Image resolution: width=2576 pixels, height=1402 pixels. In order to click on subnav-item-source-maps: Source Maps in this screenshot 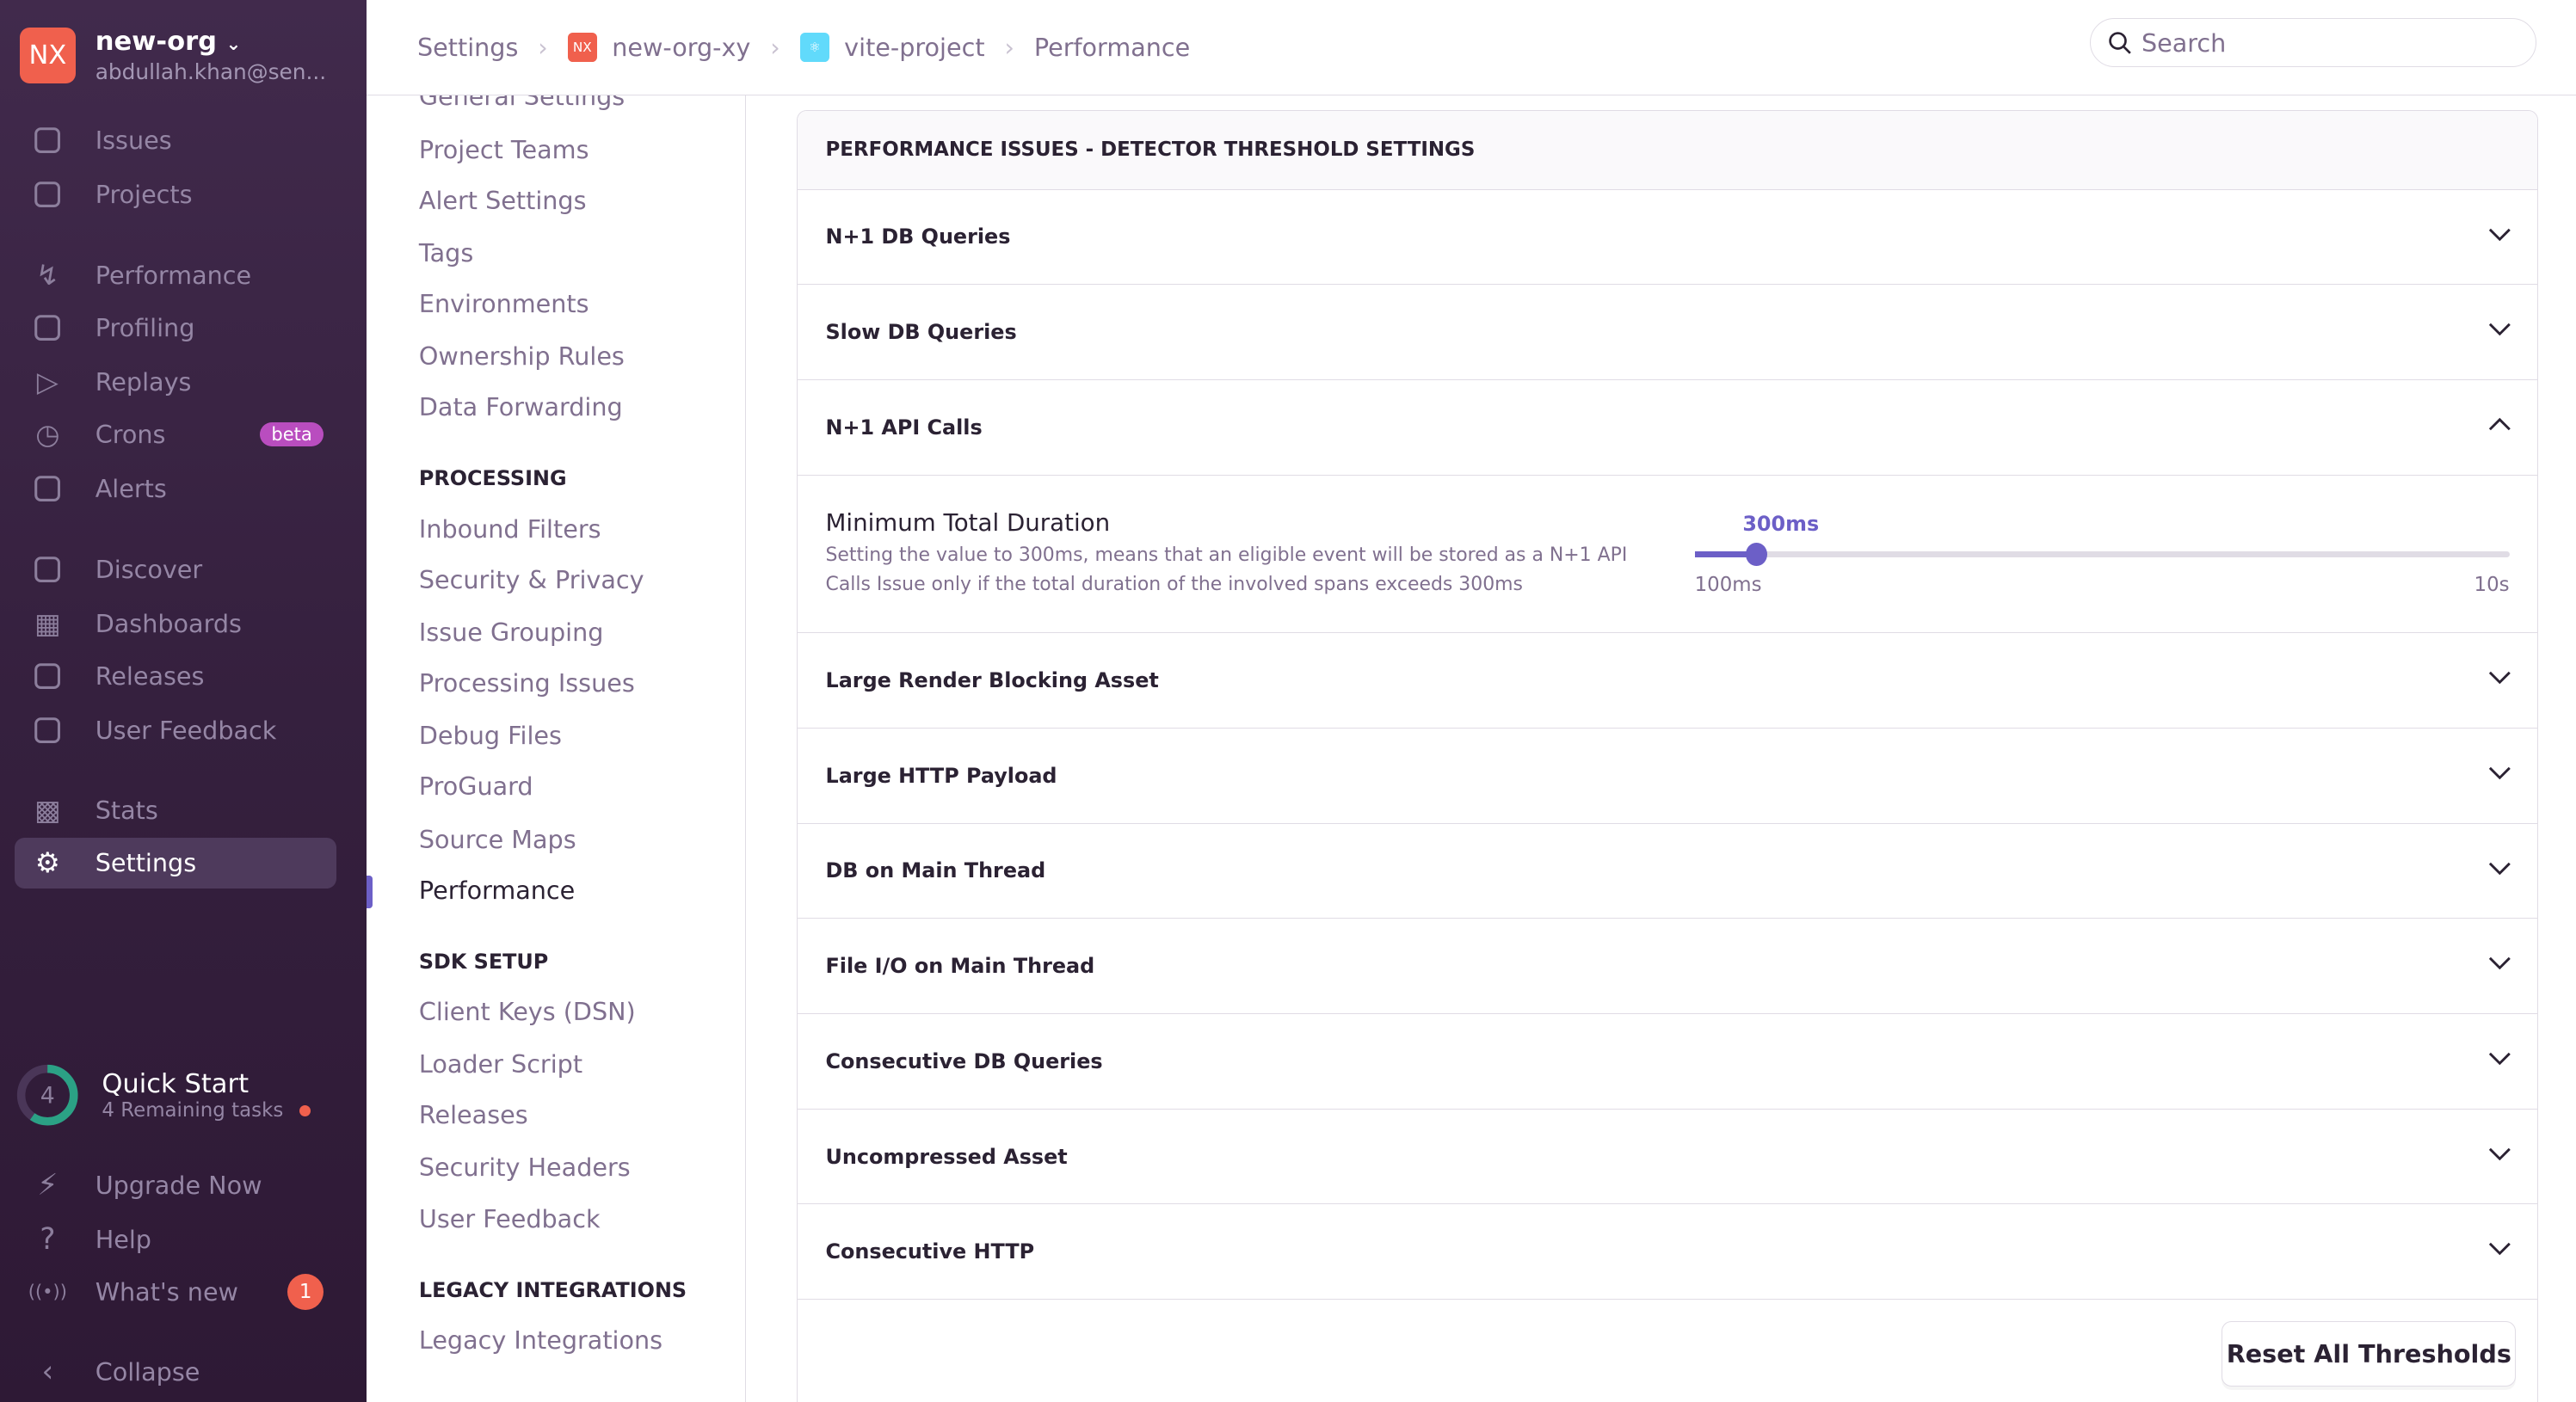, I will do `click(497, 839)`.